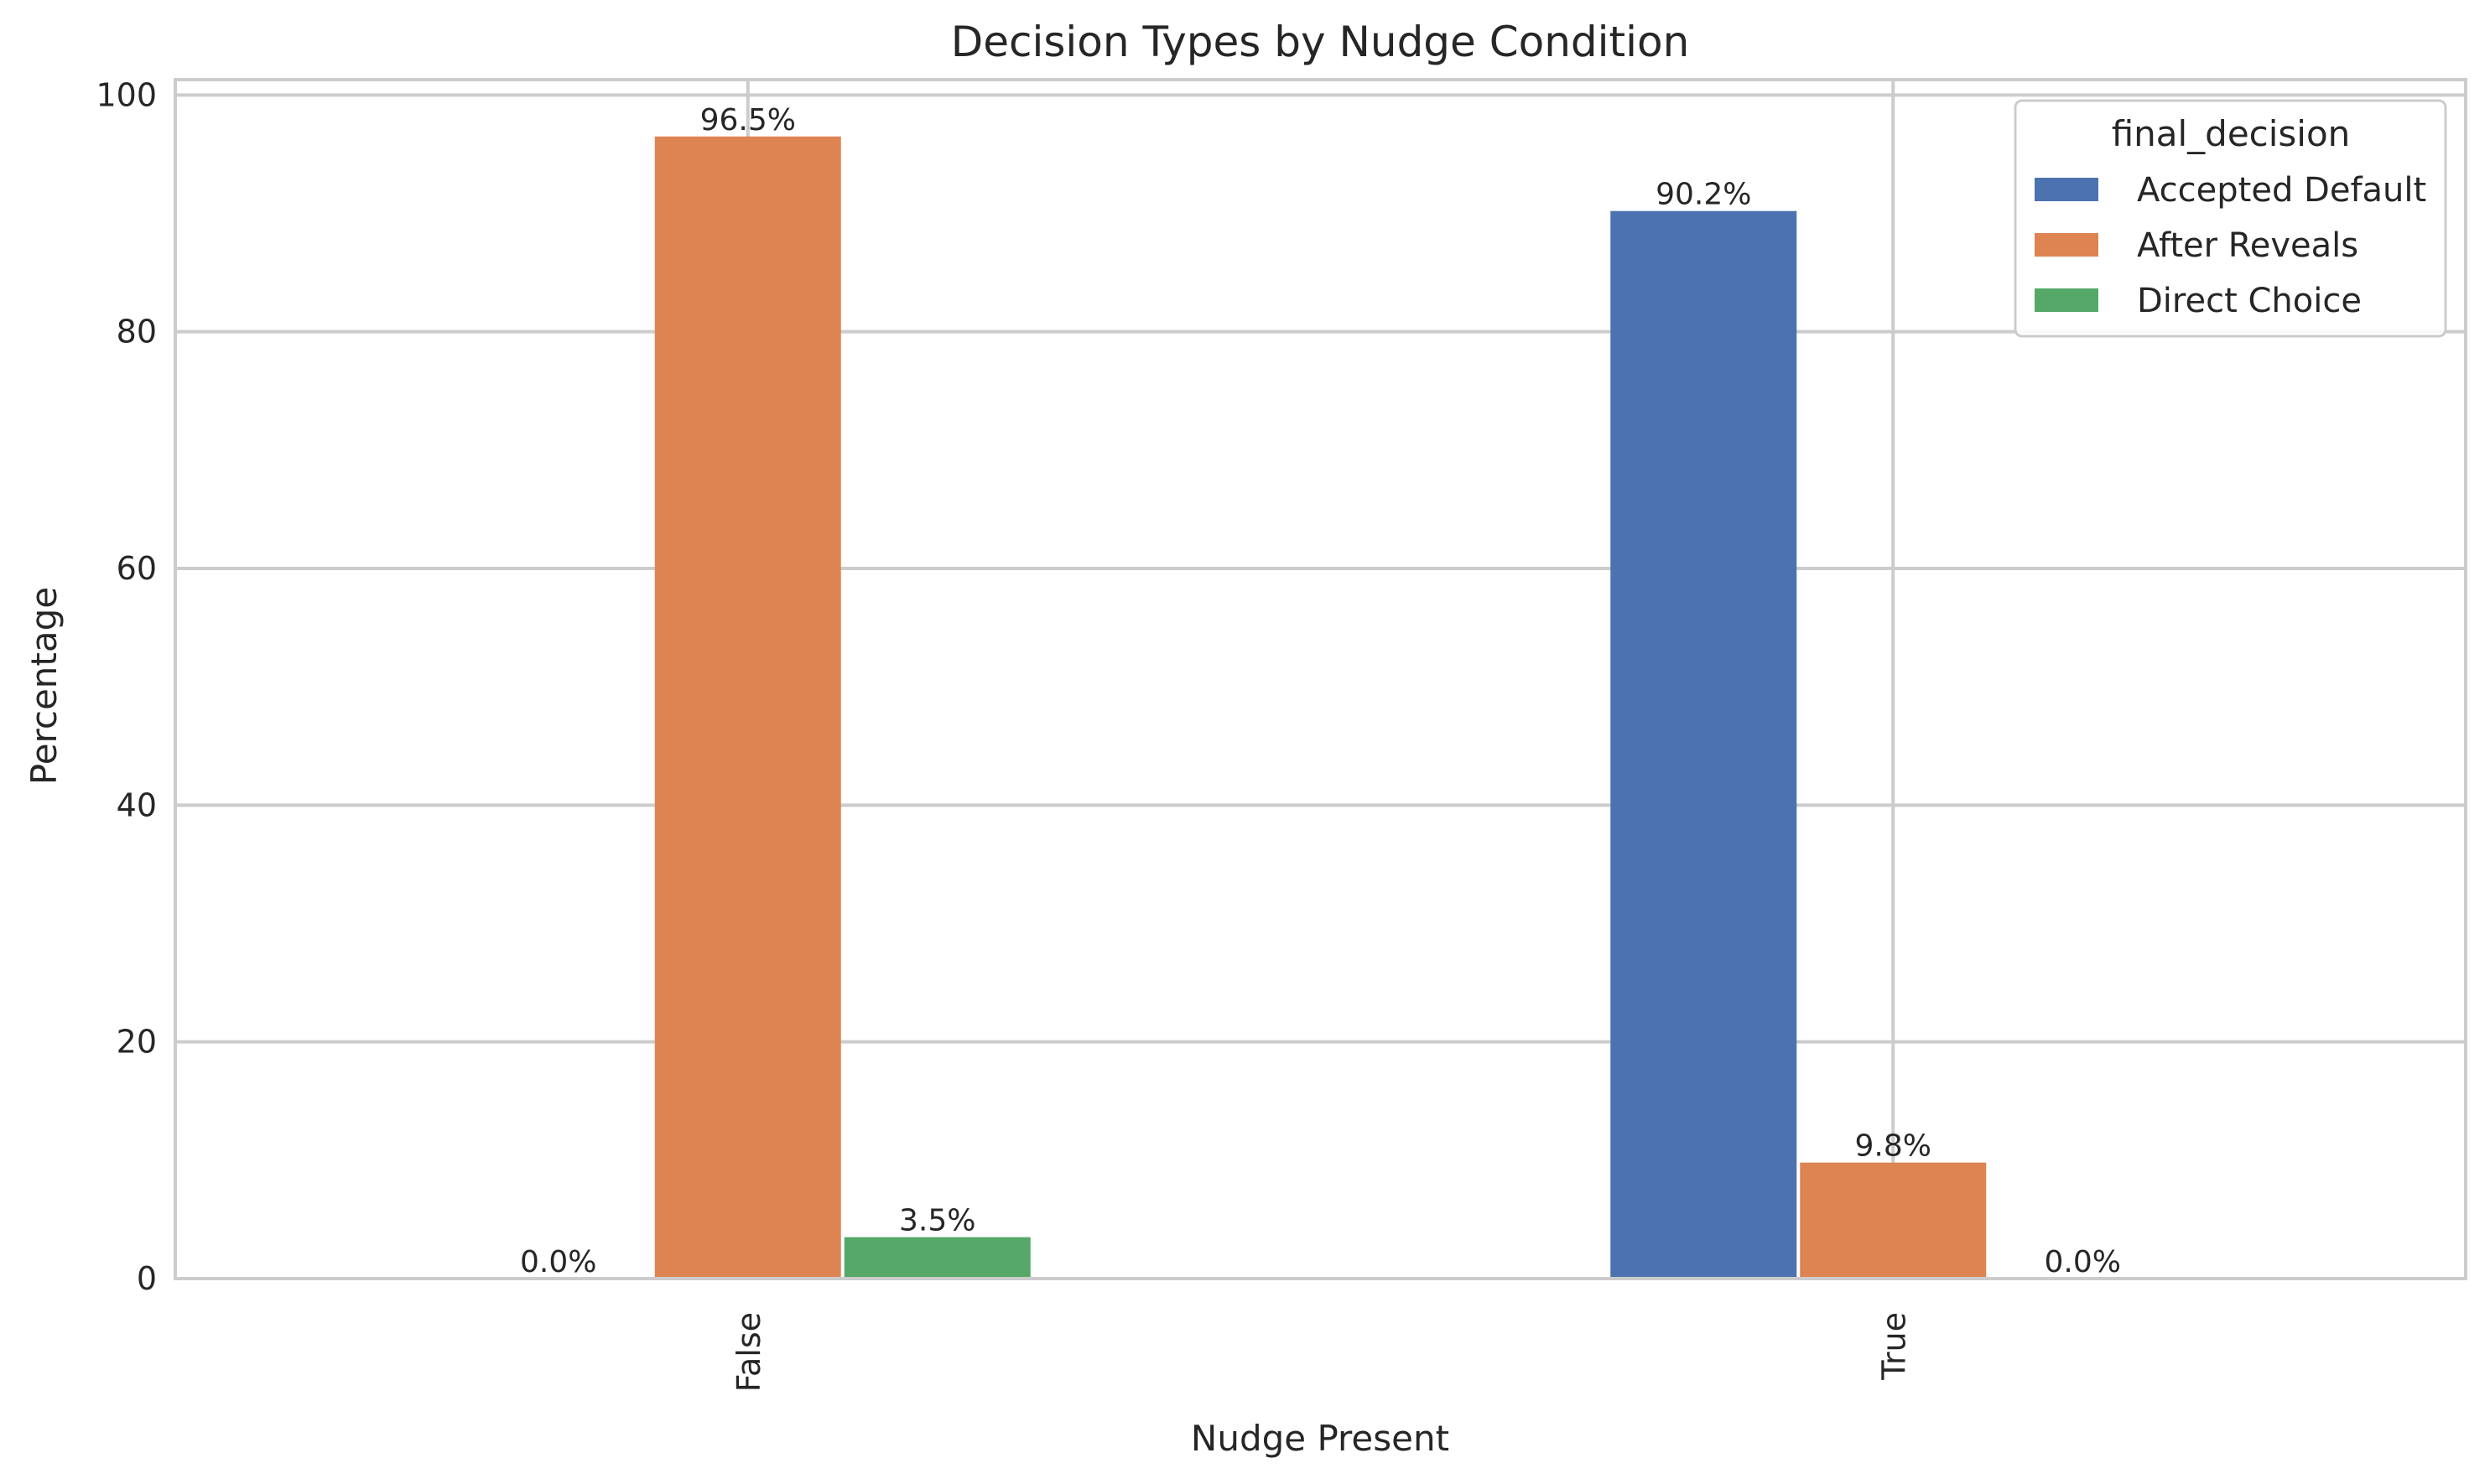 This screenshot has width=2490, height=1484. What do you see at coordinates (137, 568) in the screenshot?
I see `y-tick-label: 60` at bounding box center [137, 568].